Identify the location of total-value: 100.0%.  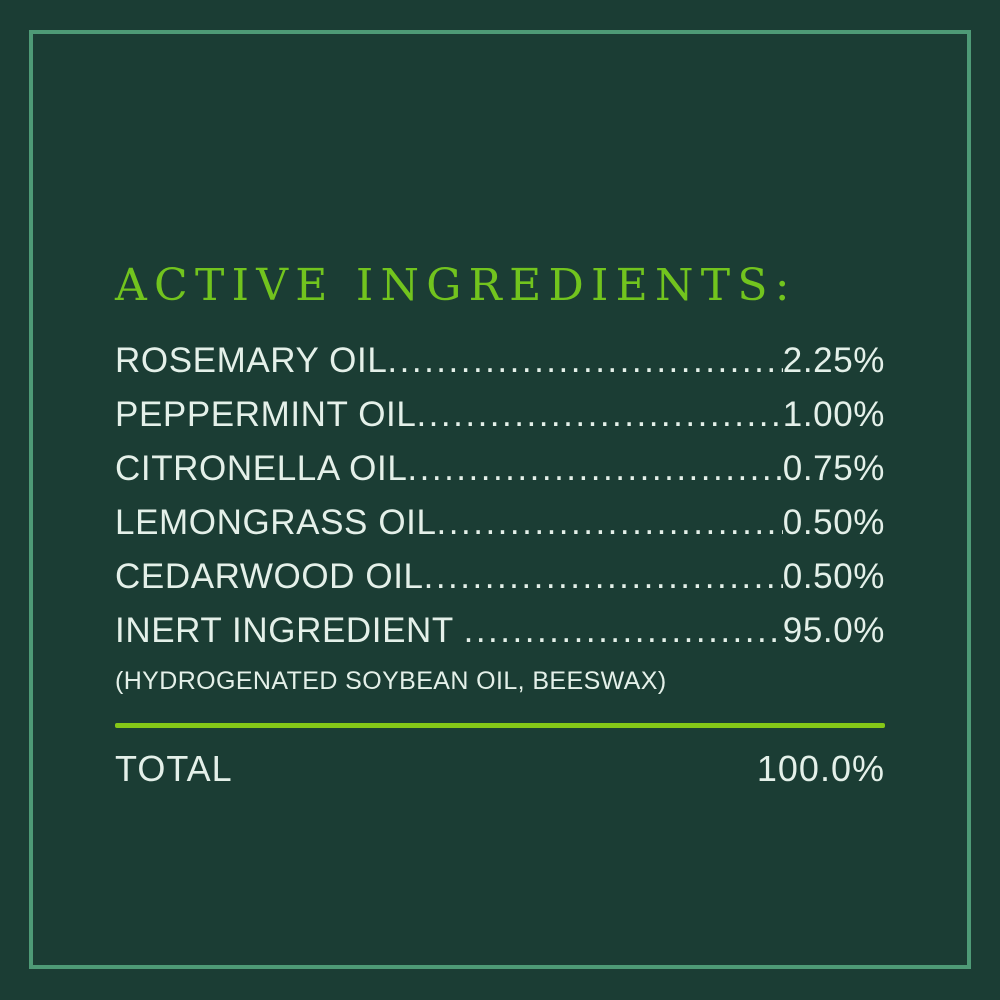
(820, 768).